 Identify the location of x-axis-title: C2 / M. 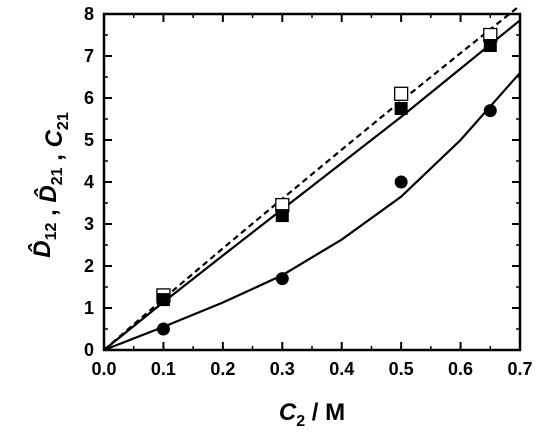
(312, 414).